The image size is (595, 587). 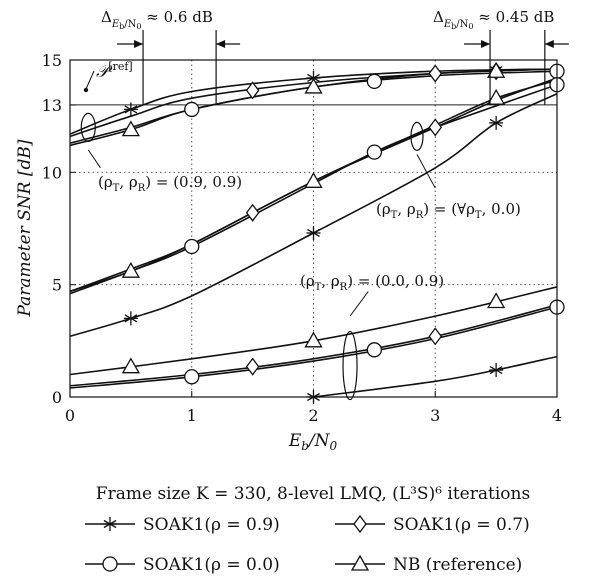 What do you see at coordinates (57, 285) in the screenshot?
I see `y-tick-label-5: 5` at bounding box center [57, 285].